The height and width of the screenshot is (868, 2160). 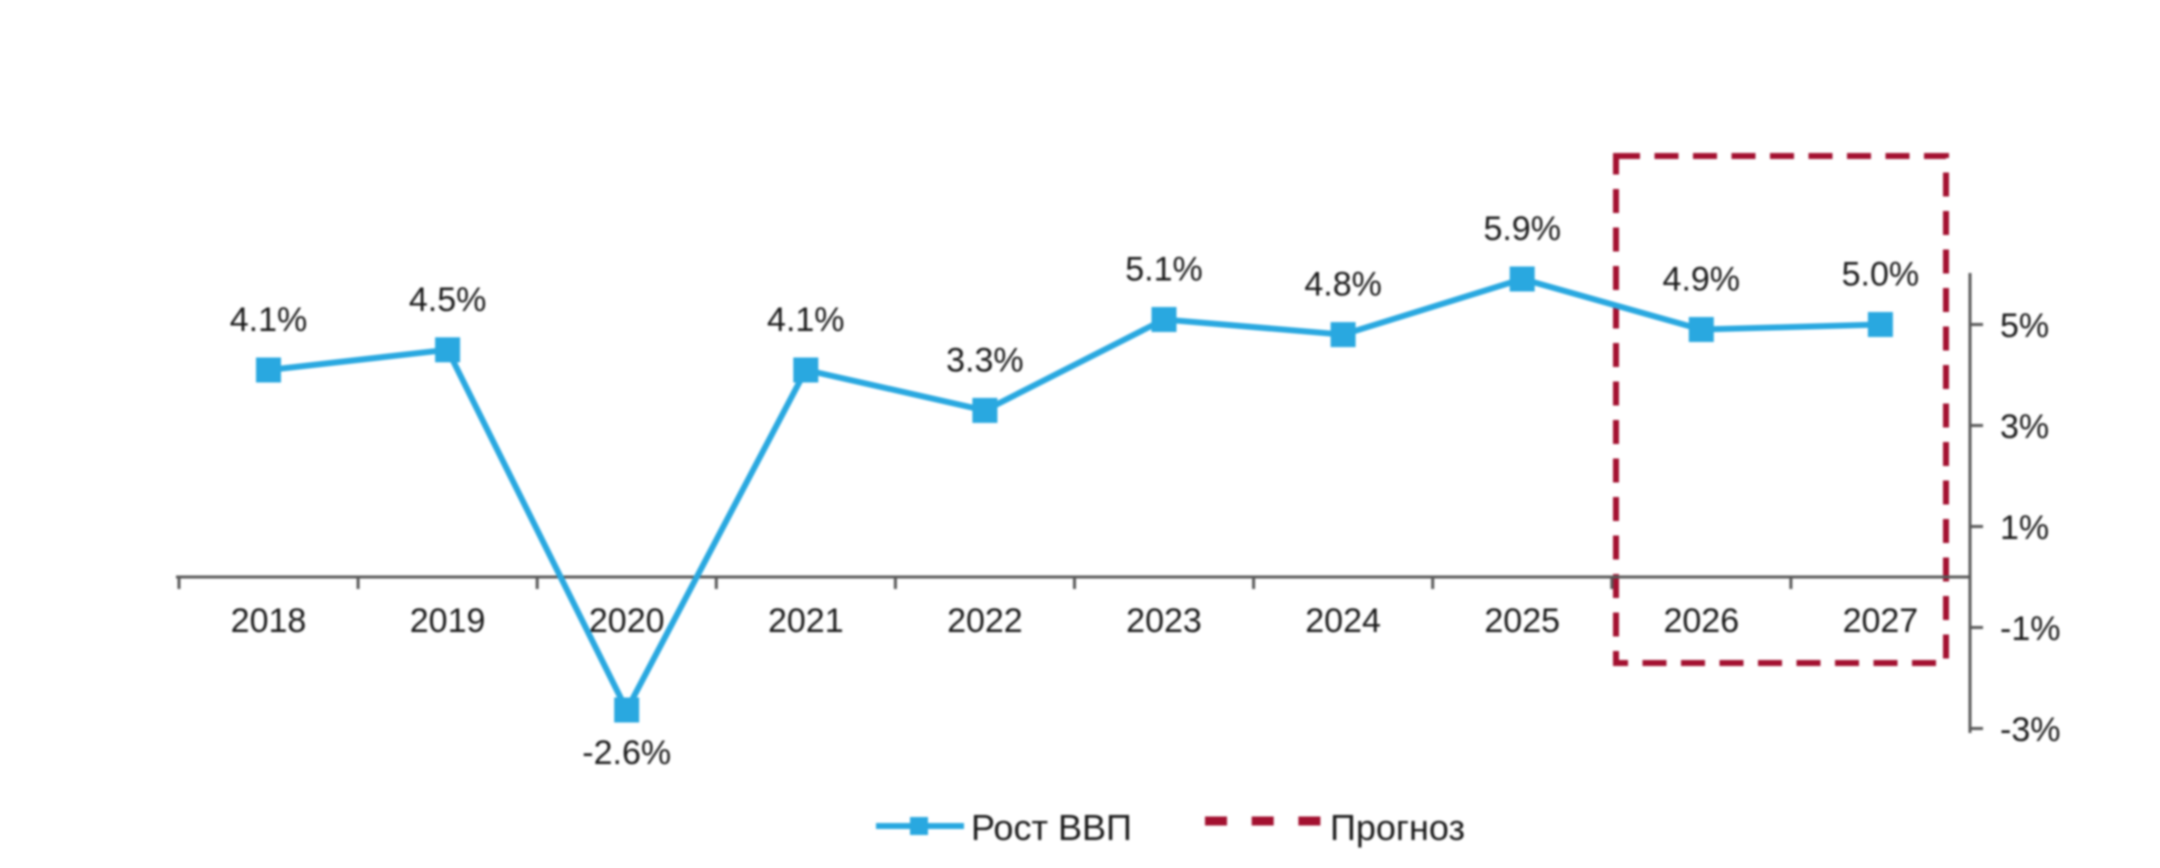 What do you see at coordinates (1397, 827) in the screenshot?
I see `svg-text: Прогноз` at bounding box center [1397, 827].